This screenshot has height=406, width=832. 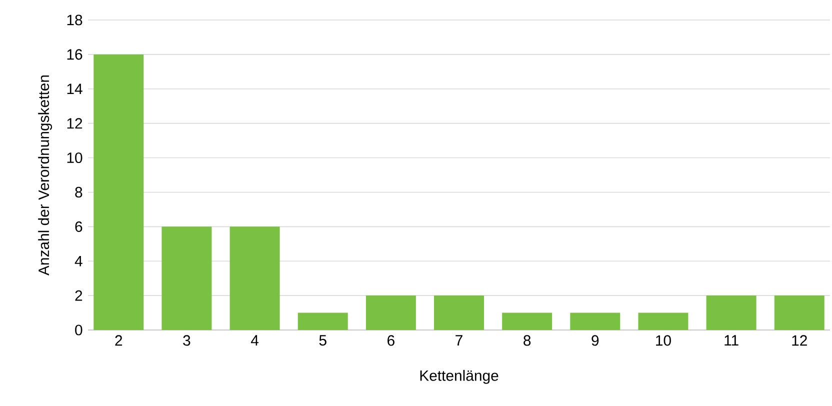 I want to click on y-tick-label: 18, so click(x=74, y=20).